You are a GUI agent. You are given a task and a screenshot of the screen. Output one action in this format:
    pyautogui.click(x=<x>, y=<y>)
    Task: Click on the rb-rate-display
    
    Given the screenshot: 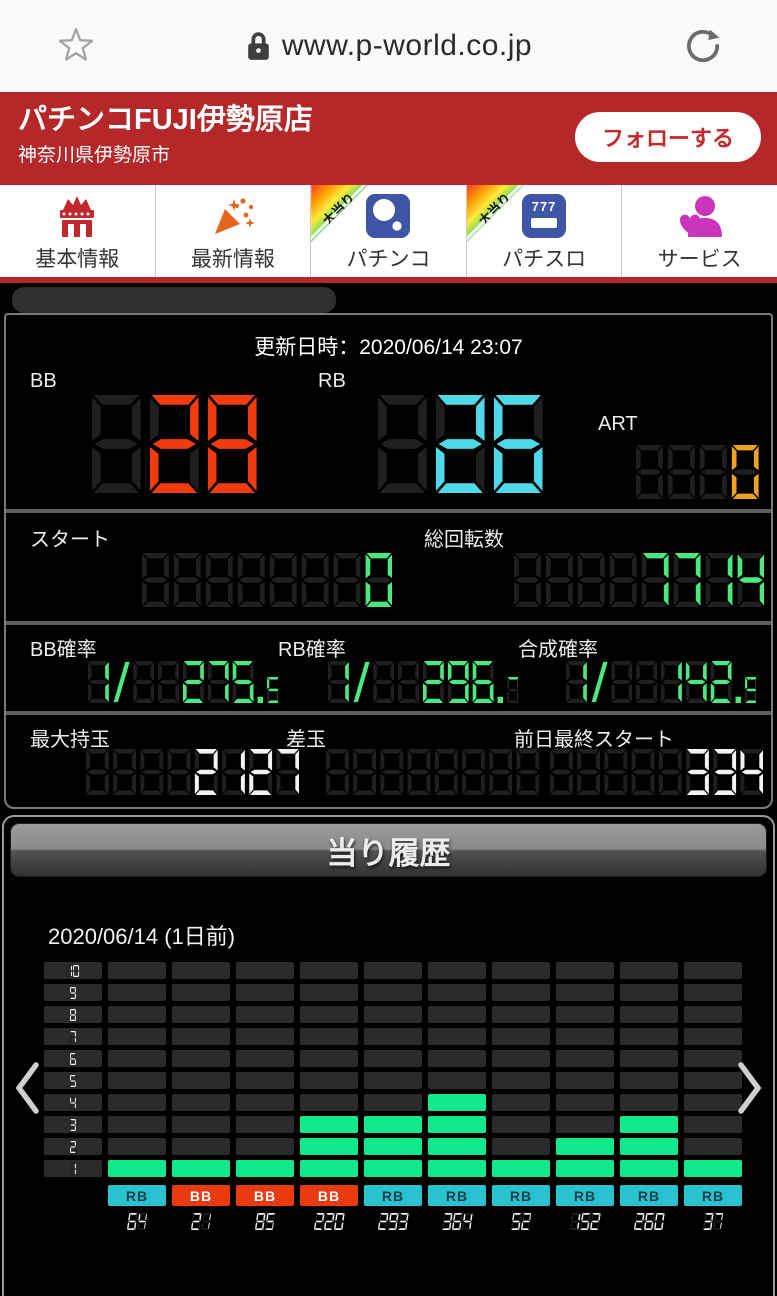 What is the action you would take?
    pyautogui.click(x=423, y=682)
    